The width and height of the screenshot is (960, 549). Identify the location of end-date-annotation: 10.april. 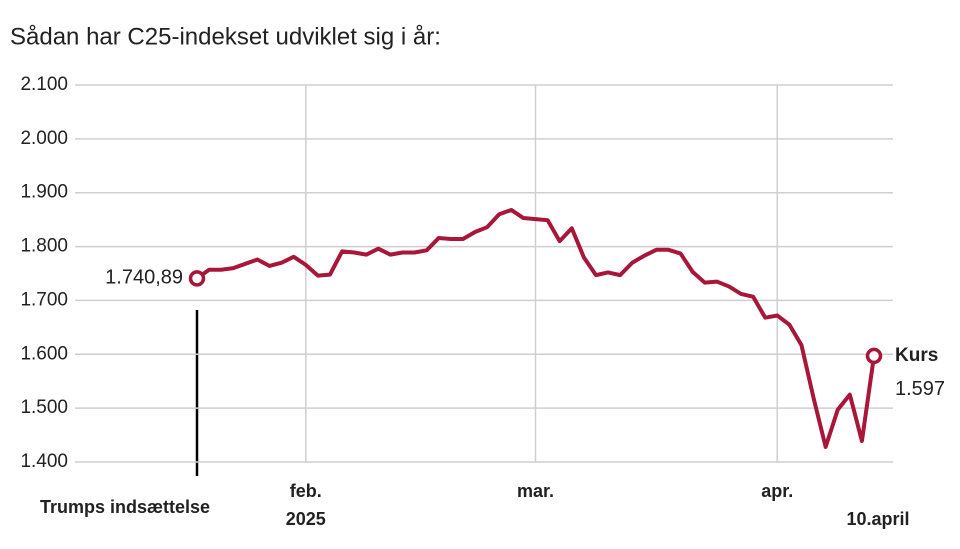
(877, 519).